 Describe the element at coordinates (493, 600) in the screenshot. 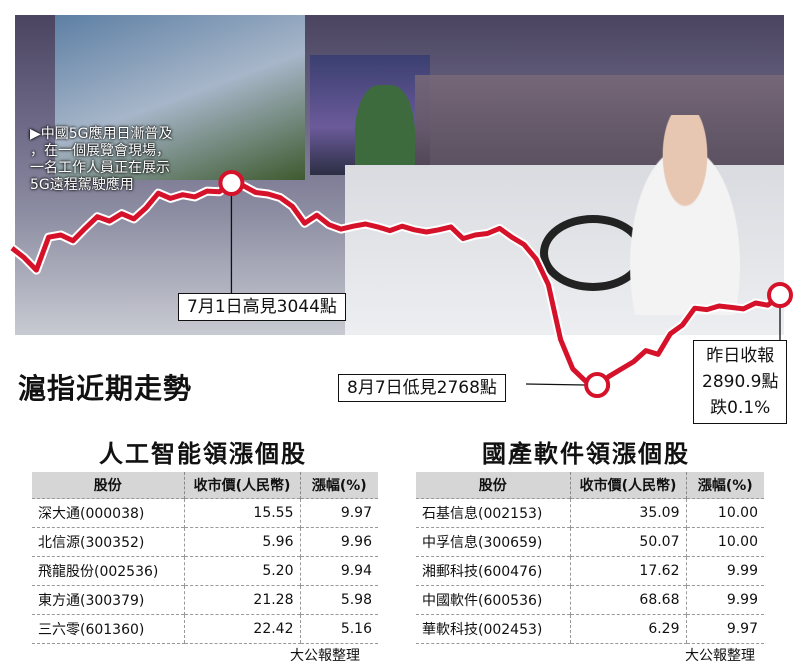

I see `stock-name: 中國軟件(600536)` at that location.